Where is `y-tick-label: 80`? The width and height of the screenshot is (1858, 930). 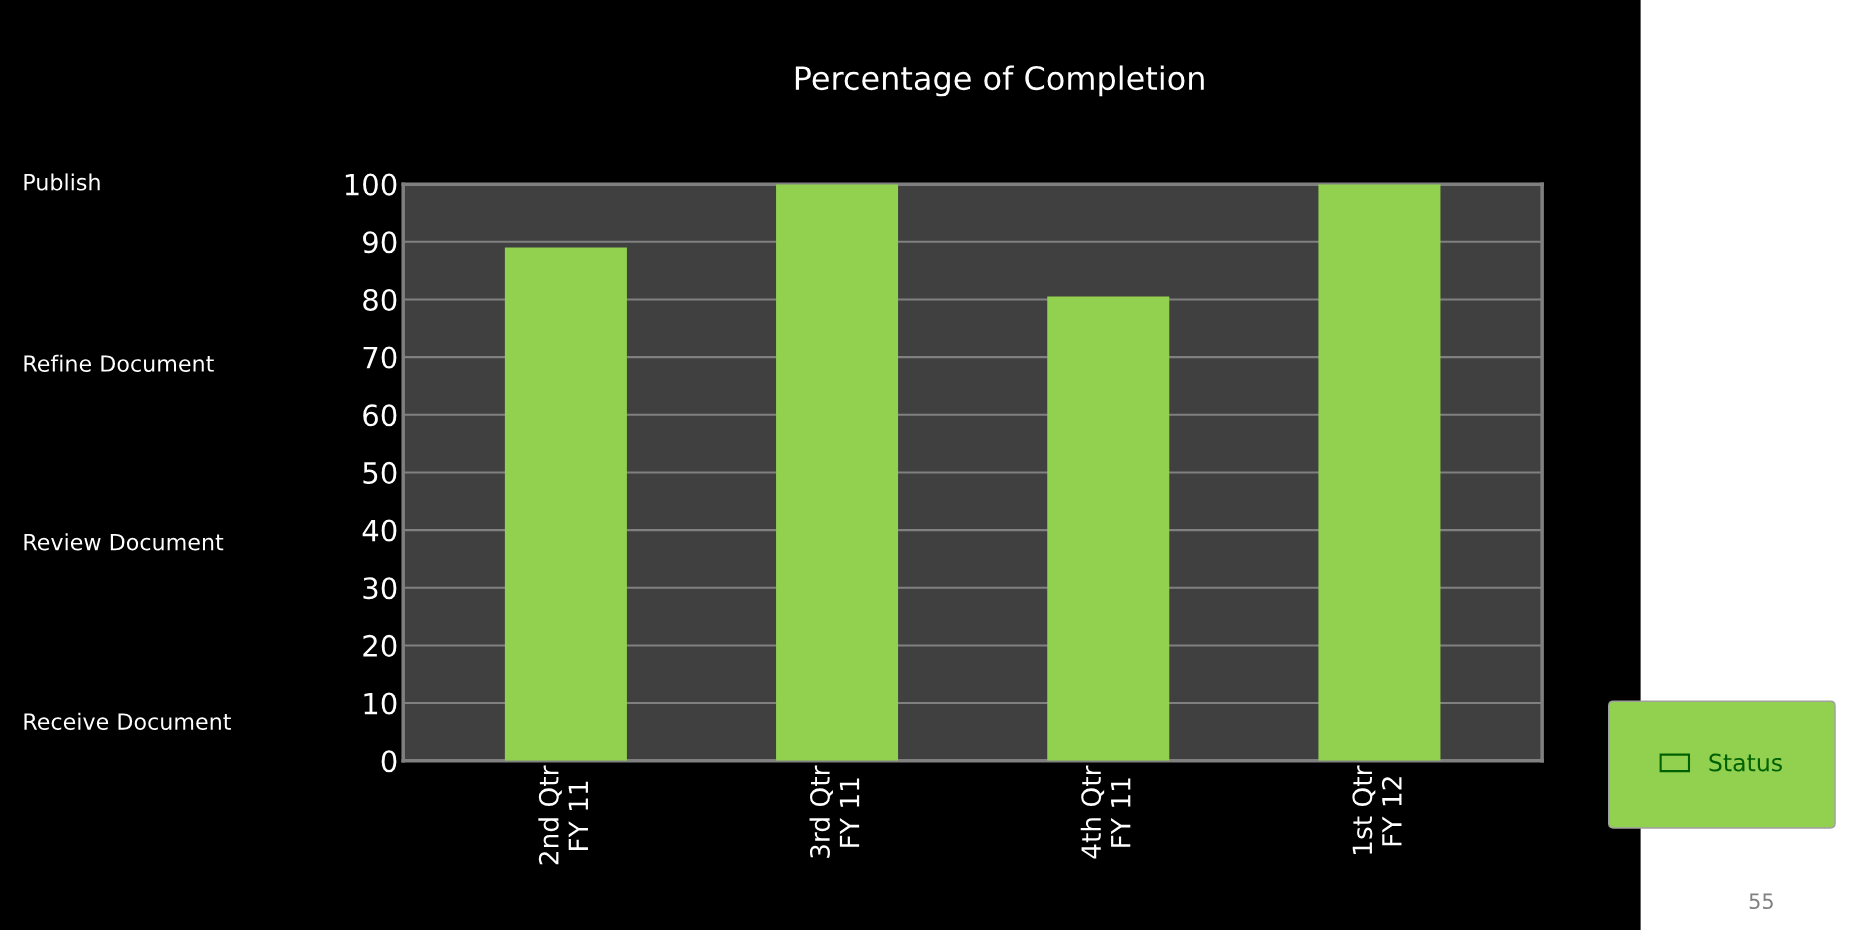 y-tick-label: 80 is located at coordinates (380, 299).